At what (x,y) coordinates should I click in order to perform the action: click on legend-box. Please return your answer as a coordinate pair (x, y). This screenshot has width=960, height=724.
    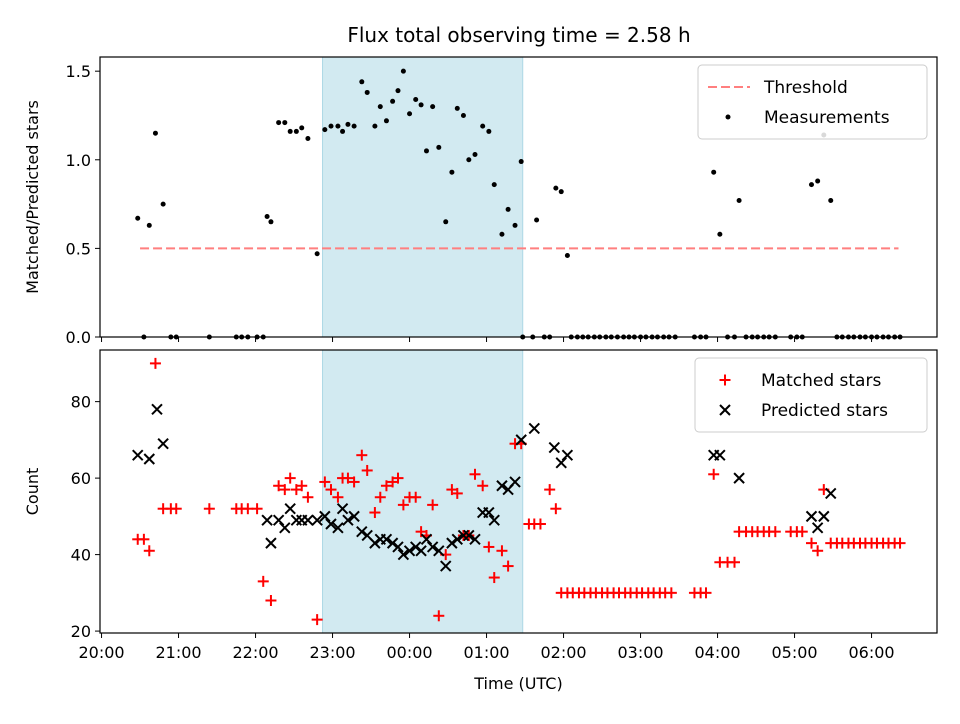
    Looking at the image, I should click on (811, 395).